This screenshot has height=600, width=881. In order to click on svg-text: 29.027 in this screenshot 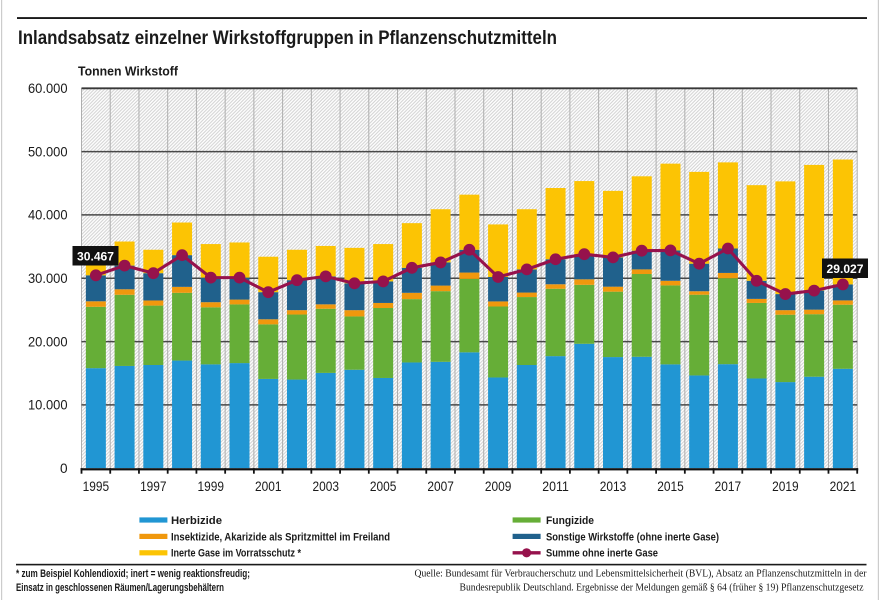, I will do `click(845, 269)`.